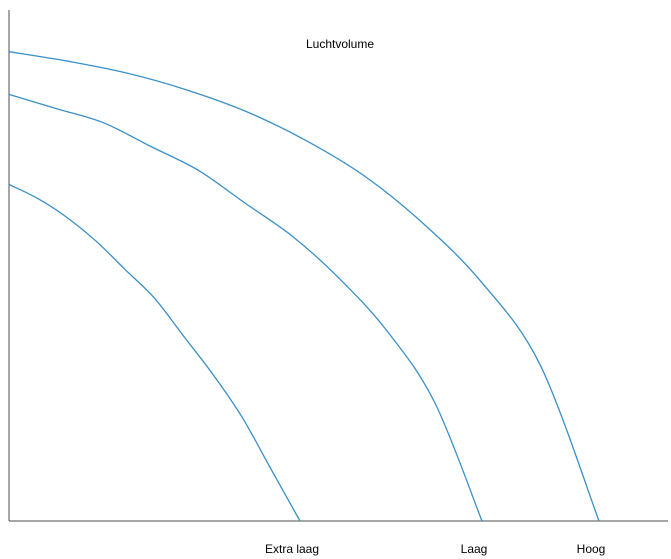 The image size is (671, 559). I want to click on series-label-laag: Laag, so click(474, 549).